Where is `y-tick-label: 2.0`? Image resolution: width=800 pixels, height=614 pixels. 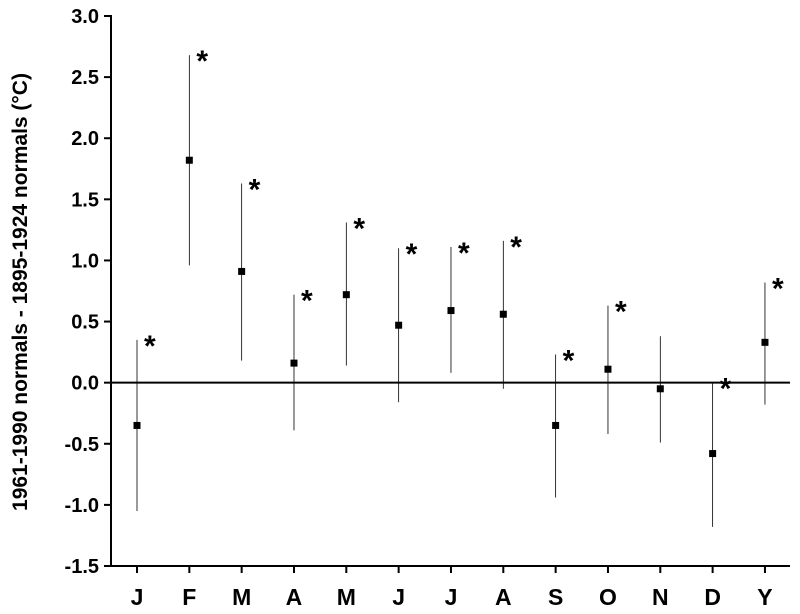 y-tick-label: 2.0 is located at coordinates (85, 139).